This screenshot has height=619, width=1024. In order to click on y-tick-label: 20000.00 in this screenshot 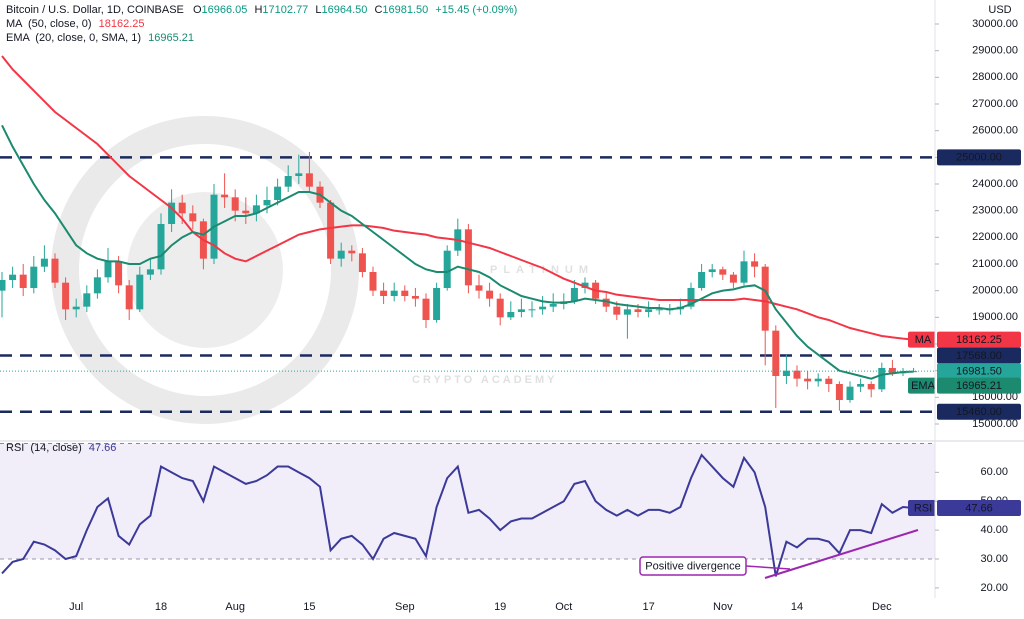, I will do `click(995, 291)`.